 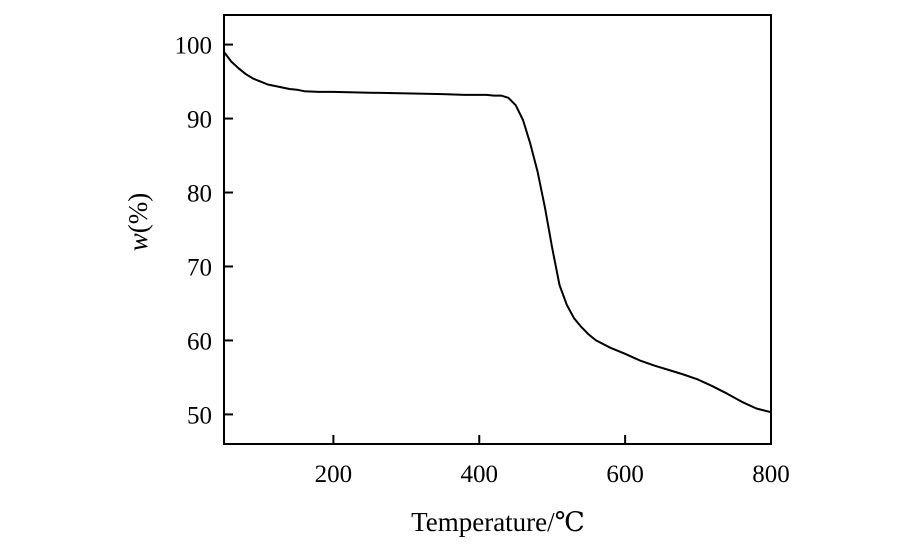 I want to click on x-tick-label-600: 600, so click(x=625, y=474).